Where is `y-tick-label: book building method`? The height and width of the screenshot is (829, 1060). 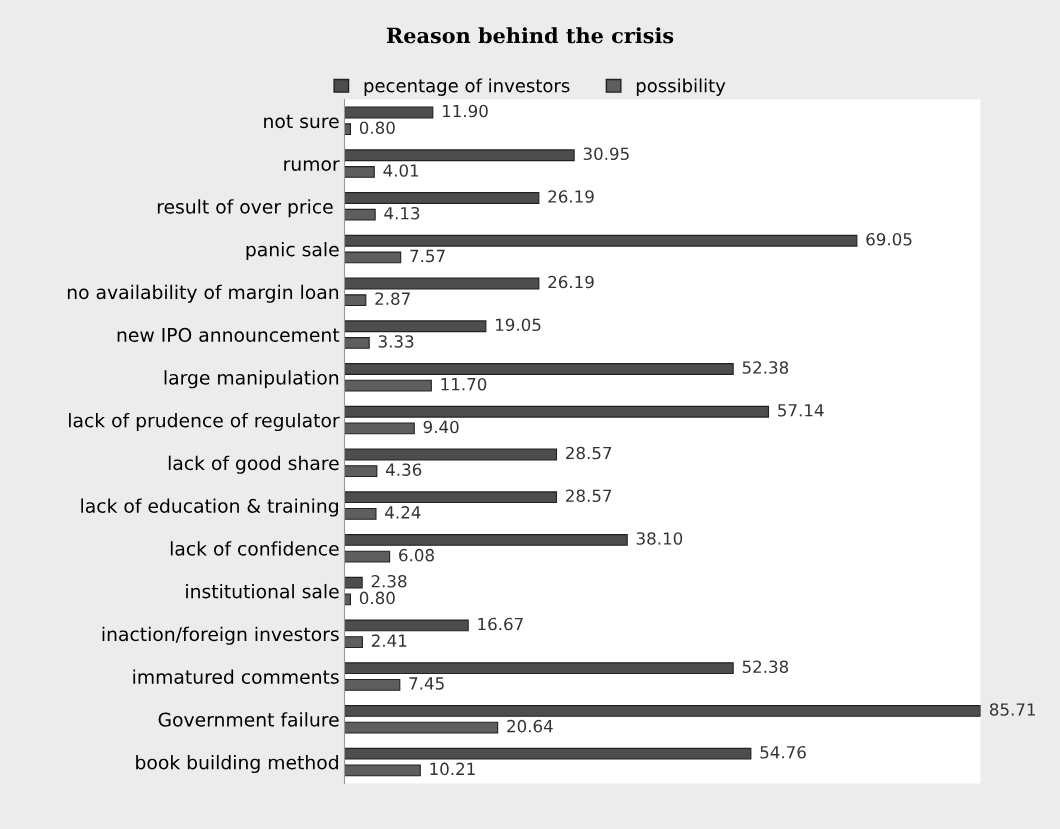
y-tick-label: book building method is located at coordinates (237, 764).